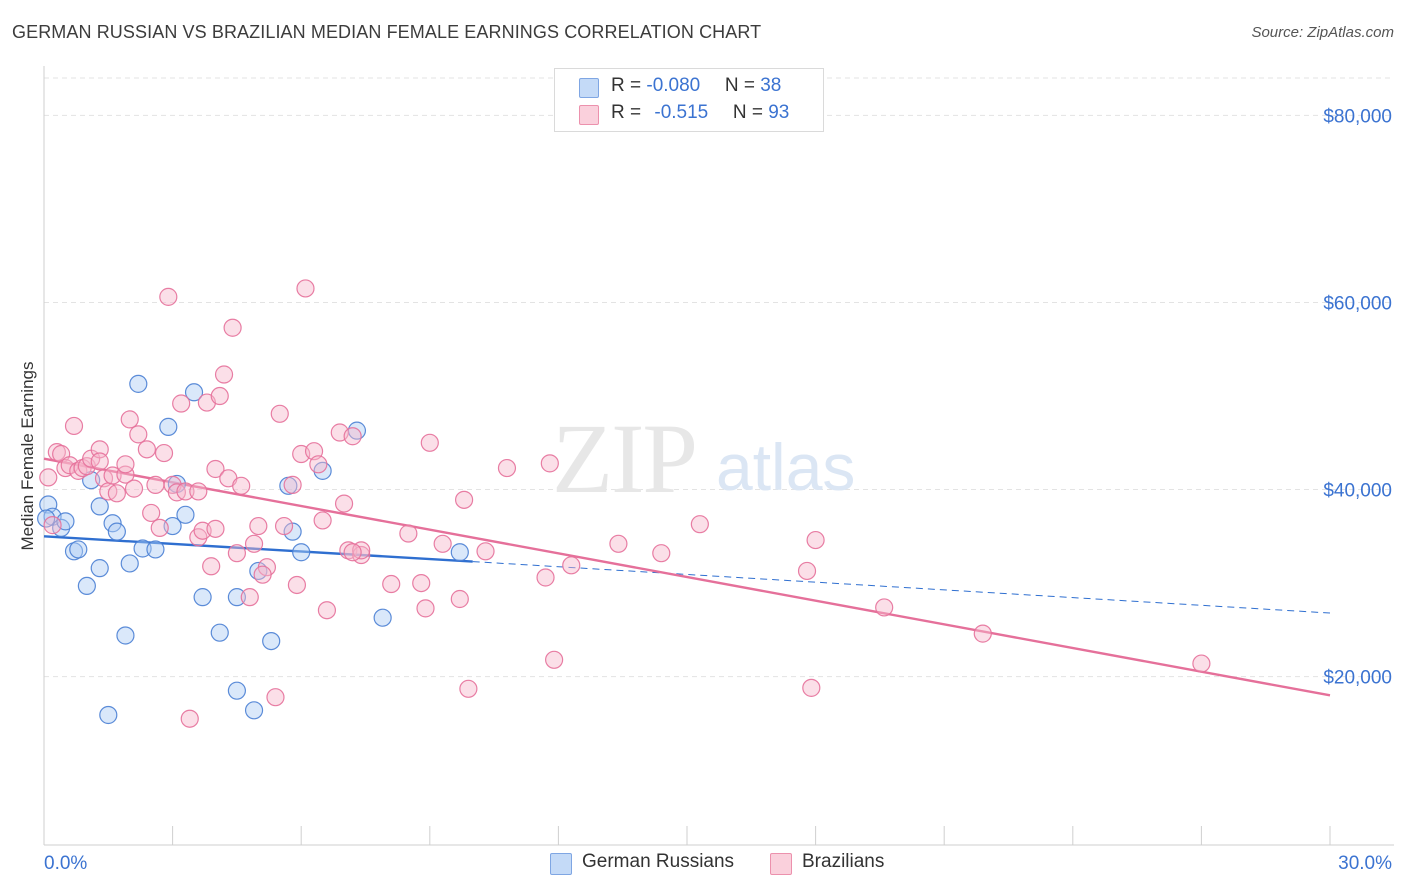 This screenshot has height=892, width=1406. Describe the element at coordinates (658, 861) in the screenshot. I see `bottom-legend-label: German Russians` at that location.